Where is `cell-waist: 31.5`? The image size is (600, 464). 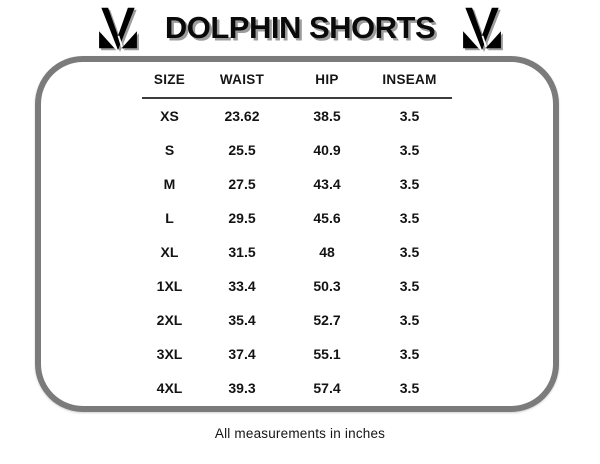 cell-waist: 31.5 is located at coordinates (242, 252).